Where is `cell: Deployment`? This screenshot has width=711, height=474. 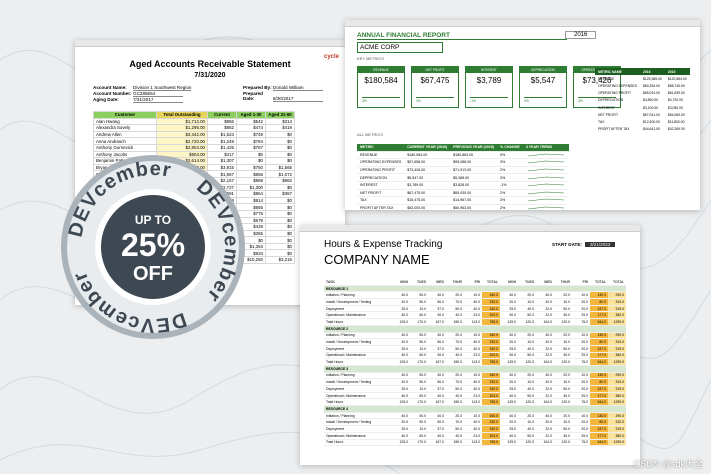 cell: Deployment is located at coordinates (358, 349).